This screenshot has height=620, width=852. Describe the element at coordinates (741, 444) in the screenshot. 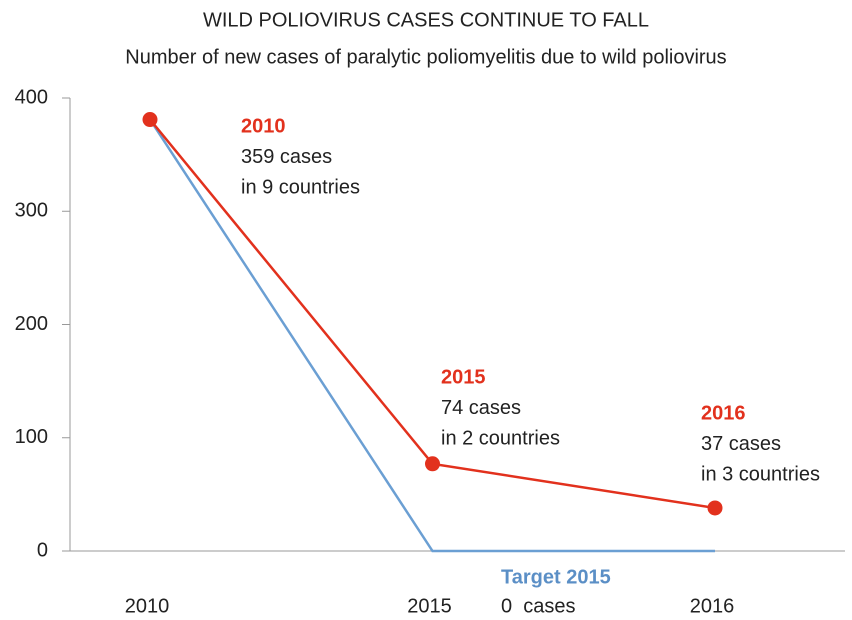

I see `annotation-line: 37 cases` at that location.